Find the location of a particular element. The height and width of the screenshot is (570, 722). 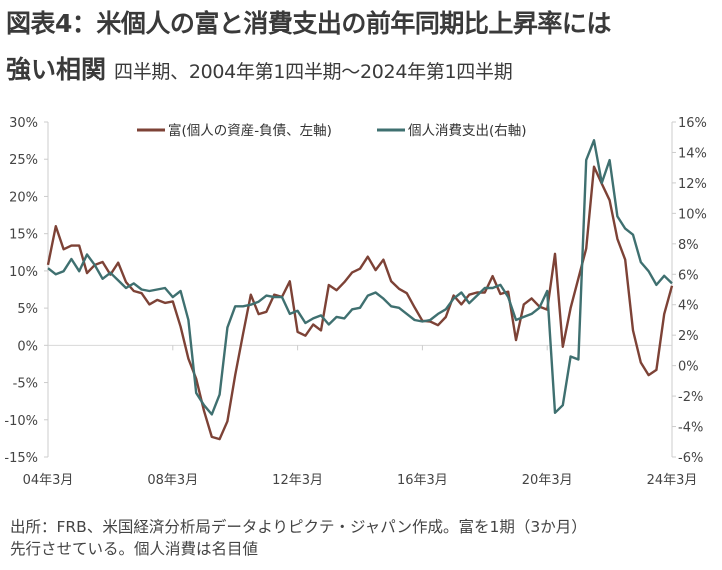

right-tick-label: 8% is located at coordinates (688, 245).